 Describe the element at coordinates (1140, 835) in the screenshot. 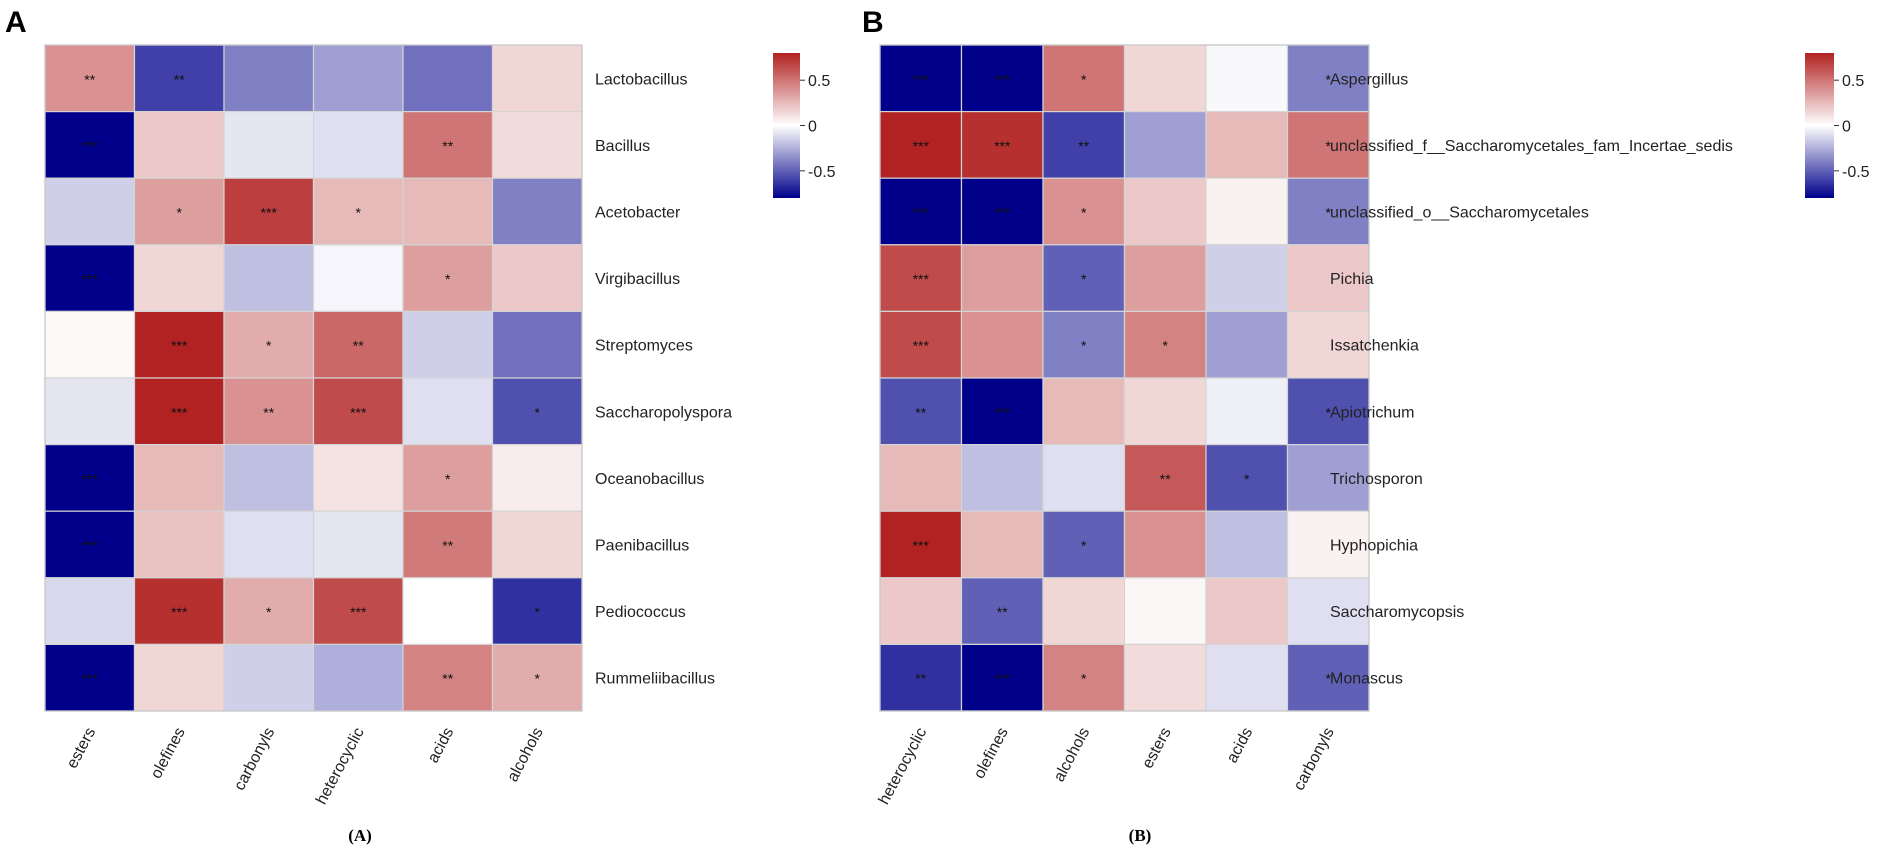

I see `panel-caption: (B)` at that location.